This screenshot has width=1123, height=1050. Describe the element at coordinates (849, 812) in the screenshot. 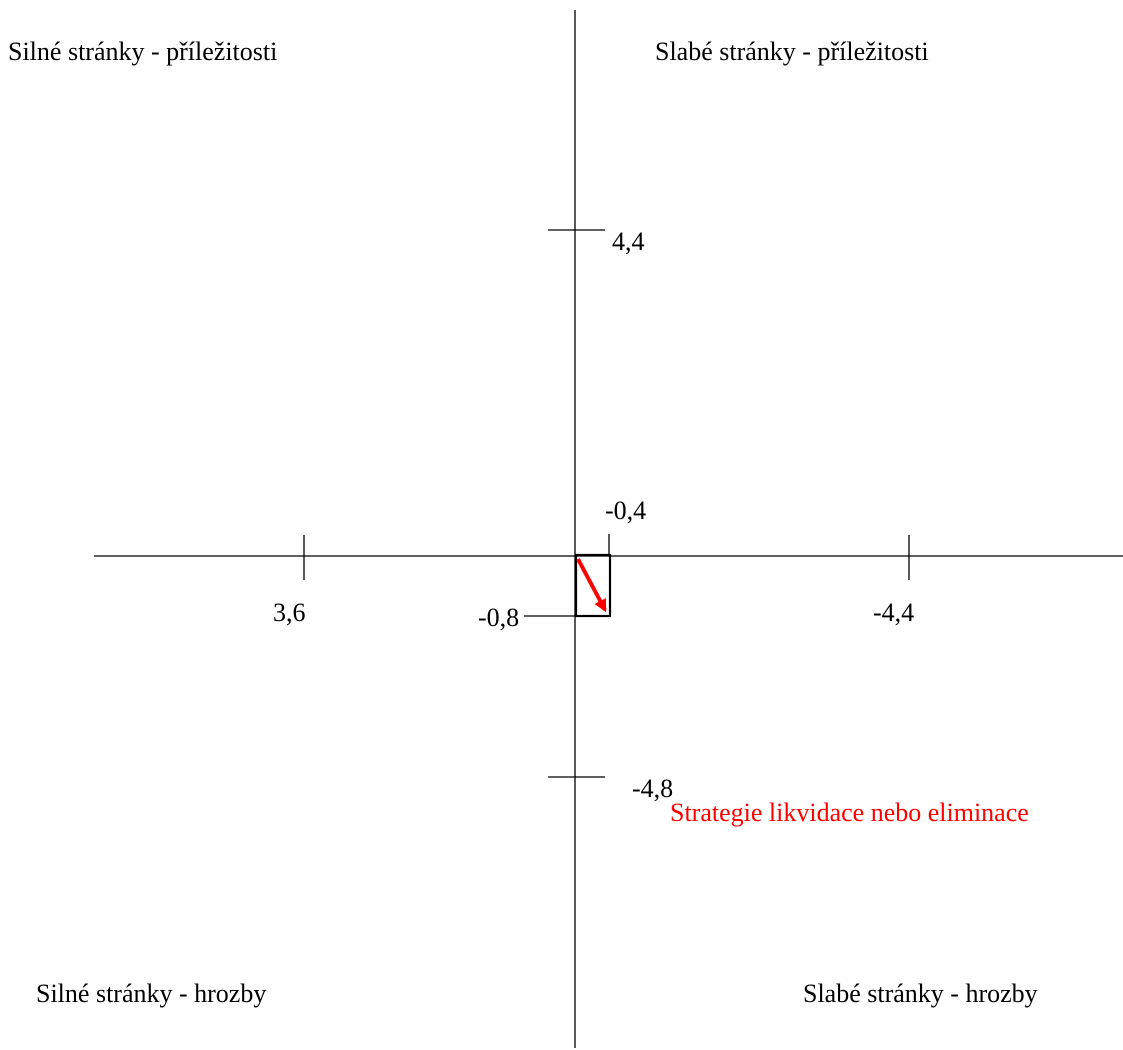

I see `strategy-label: Strategie likvidace nebo eliminace` at that location.